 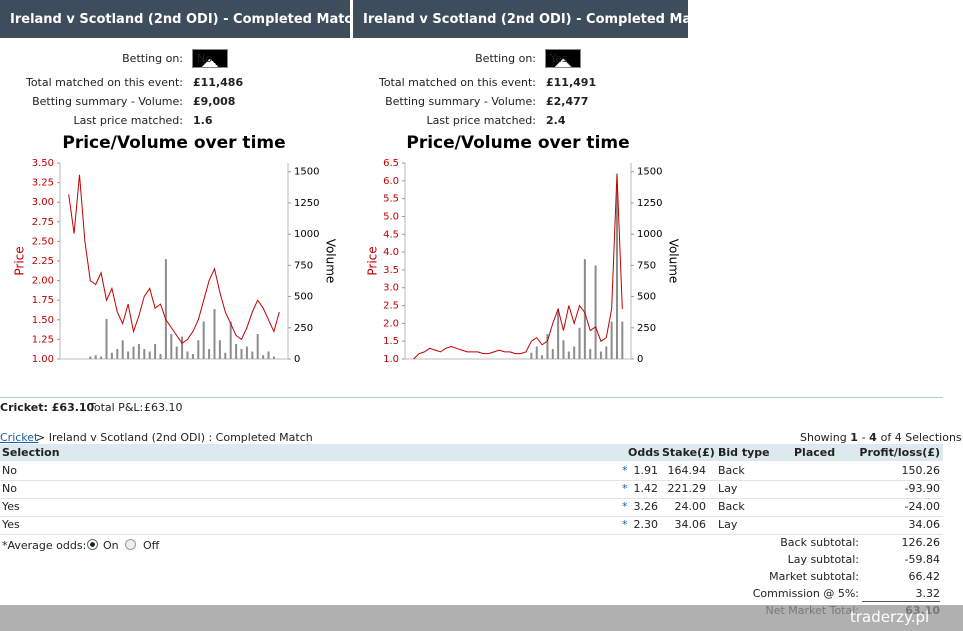 What do you see at coordinates (571, 82) in the screenshot?
I see `info-value: £11,491` at bounding box center [571, 82].